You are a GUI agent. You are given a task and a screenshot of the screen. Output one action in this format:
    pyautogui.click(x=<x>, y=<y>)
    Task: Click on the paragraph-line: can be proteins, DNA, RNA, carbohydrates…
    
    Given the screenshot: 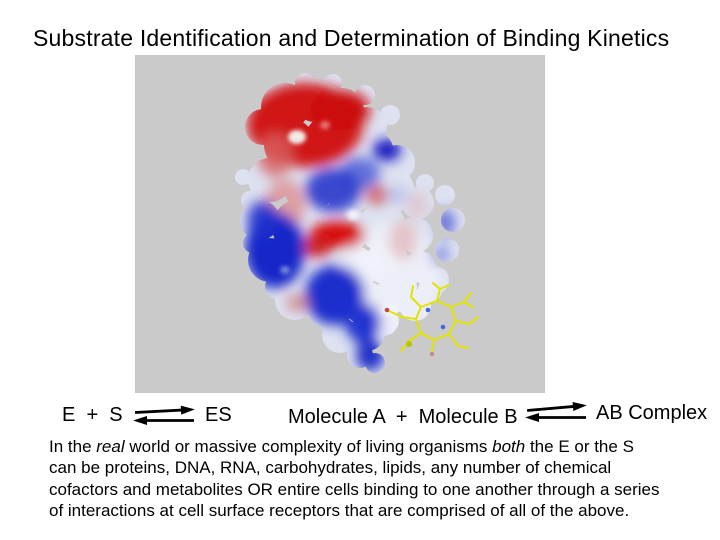 What is the action you would take?
    pyautogui.click(x=379, y=467)
    